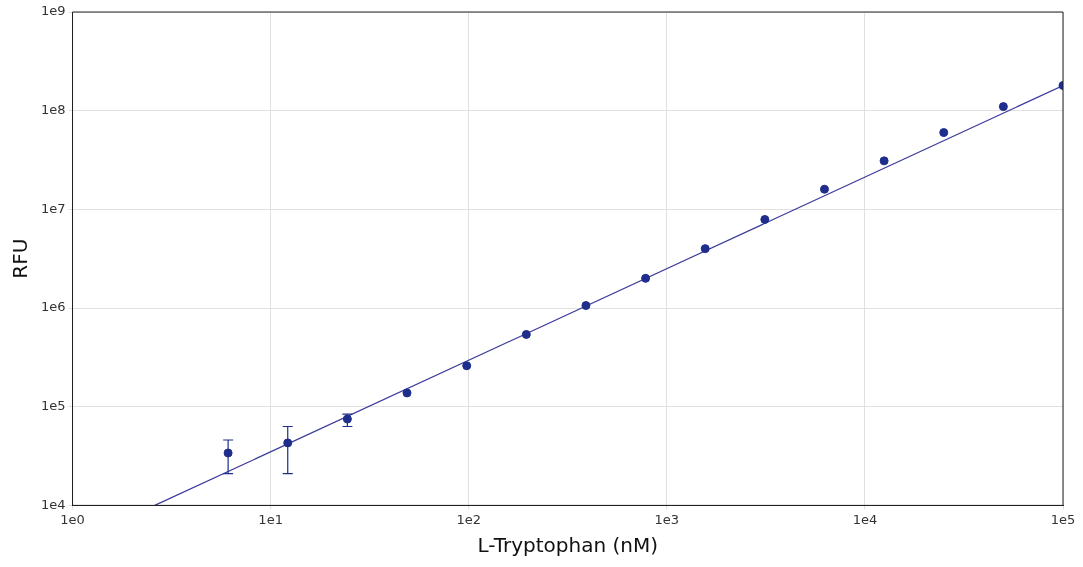 This screenshot has width=1083, height=567. I want to click on x-axis-title: L-Tryptophan (nM), so click(568, 545).